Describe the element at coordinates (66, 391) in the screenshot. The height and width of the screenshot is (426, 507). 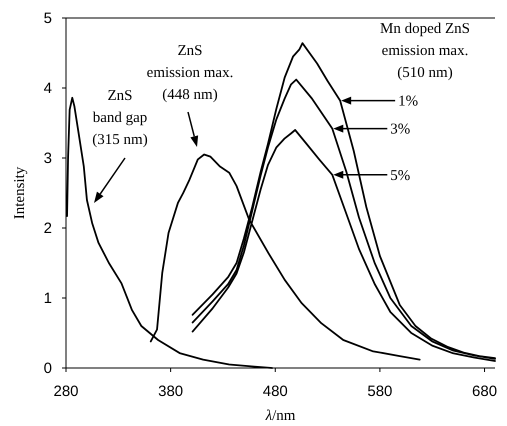
I see `x-tick-label: 280` at that location.